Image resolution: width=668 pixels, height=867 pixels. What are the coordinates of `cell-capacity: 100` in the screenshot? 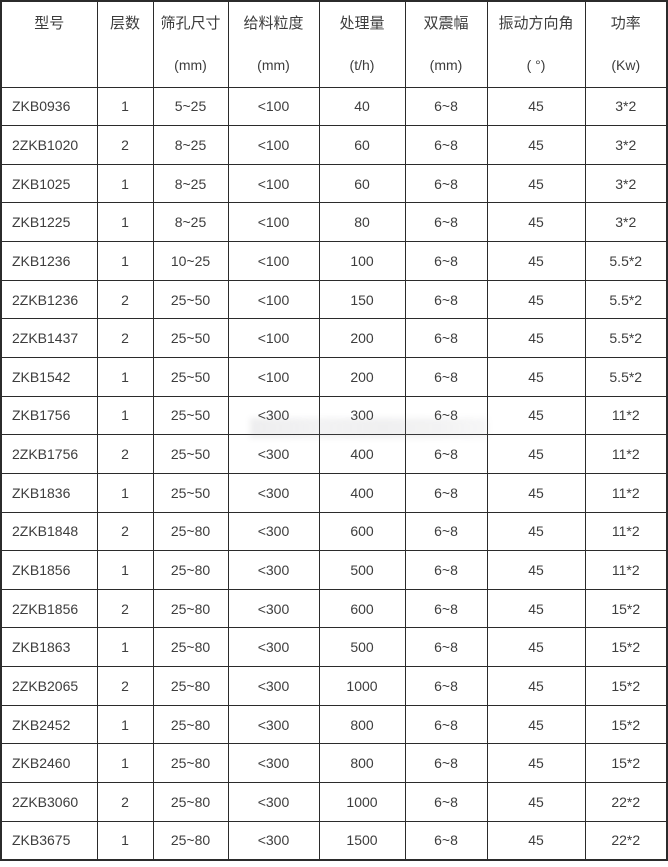 It's located at (362, 261).